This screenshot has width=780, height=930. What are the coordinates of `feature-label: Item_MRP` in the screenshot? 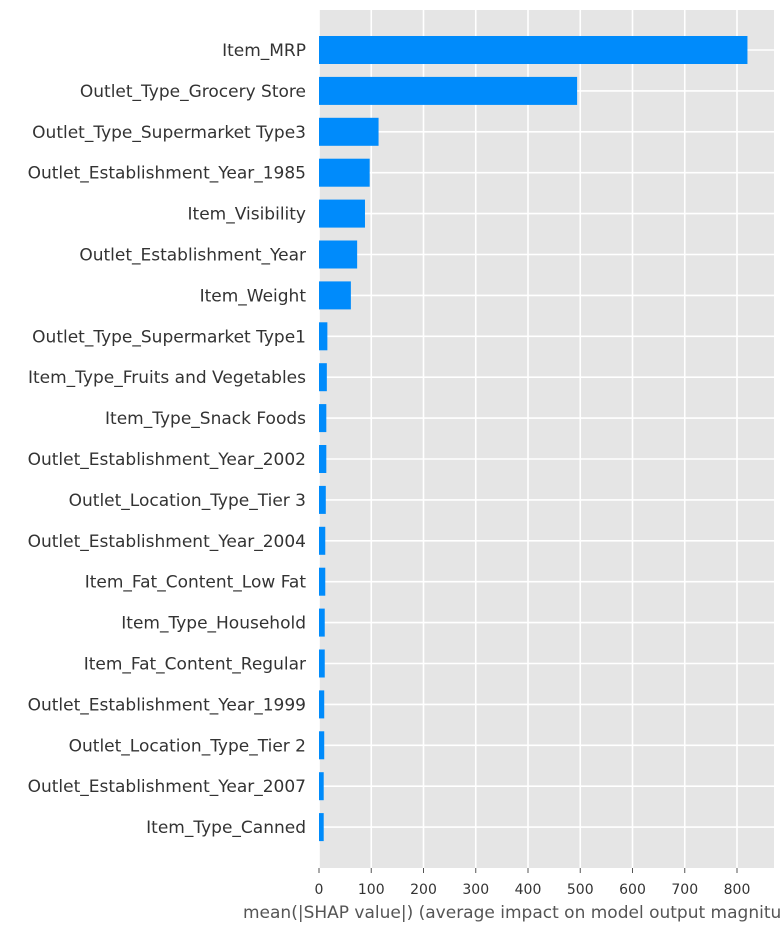 It's located at (264, 51).